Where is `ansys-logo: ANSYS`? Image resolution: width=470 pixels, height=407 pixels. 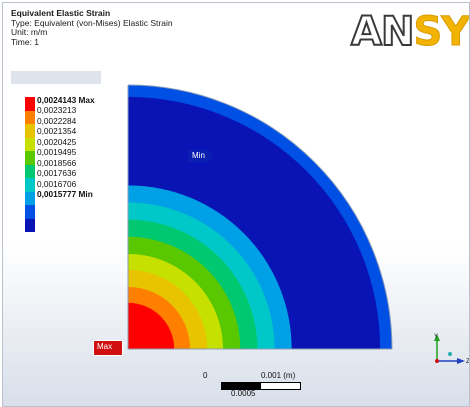 ansys-logo: ANSYS is located at coordinates (410, 32).